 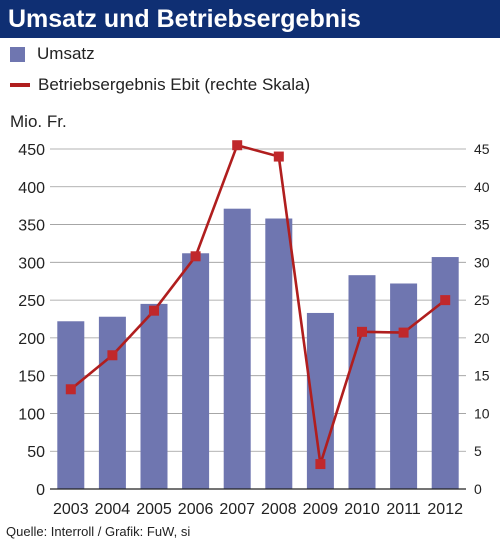 What do you see at coordinates (36, 452) in the screenshot?
I see `y-tick-left: 50` at bounding box center [36, 452].